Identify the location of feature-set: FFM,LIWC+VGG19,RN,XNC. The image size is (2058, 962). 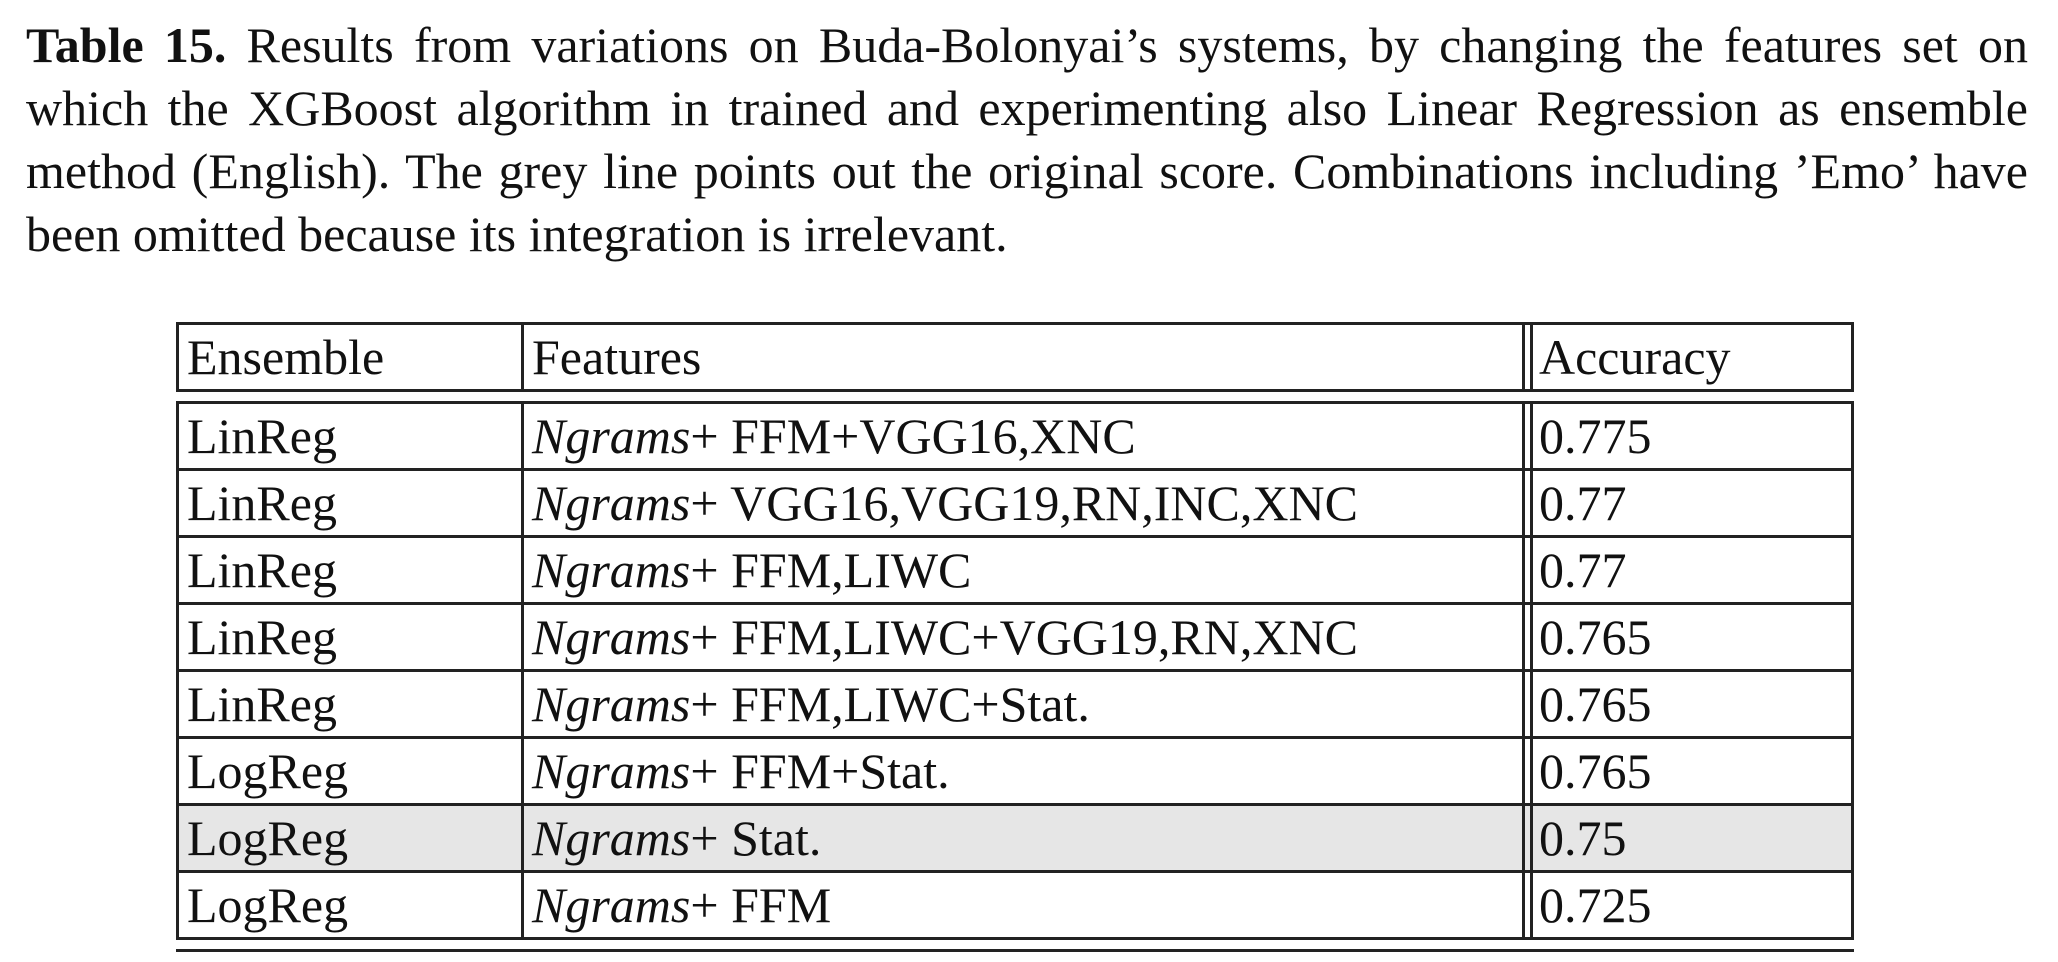
(1038, 637).